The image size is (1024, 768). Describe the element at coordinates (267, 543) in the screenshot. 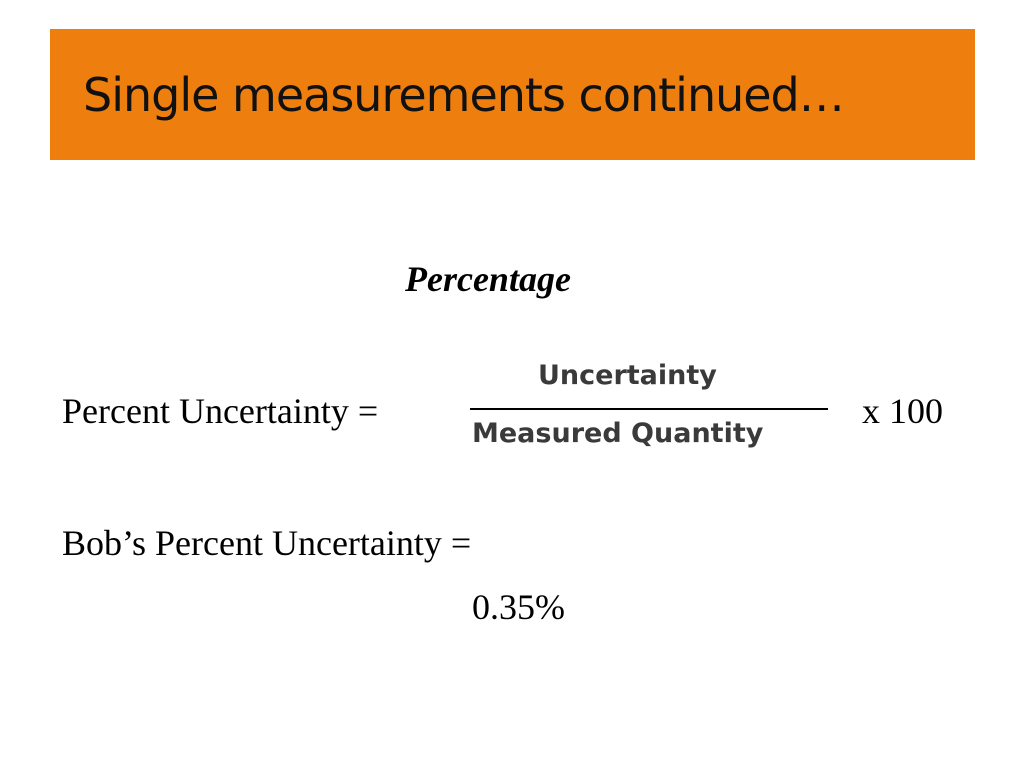

I see `result-label: Bob’s Percent Uncertainty =` at that location.